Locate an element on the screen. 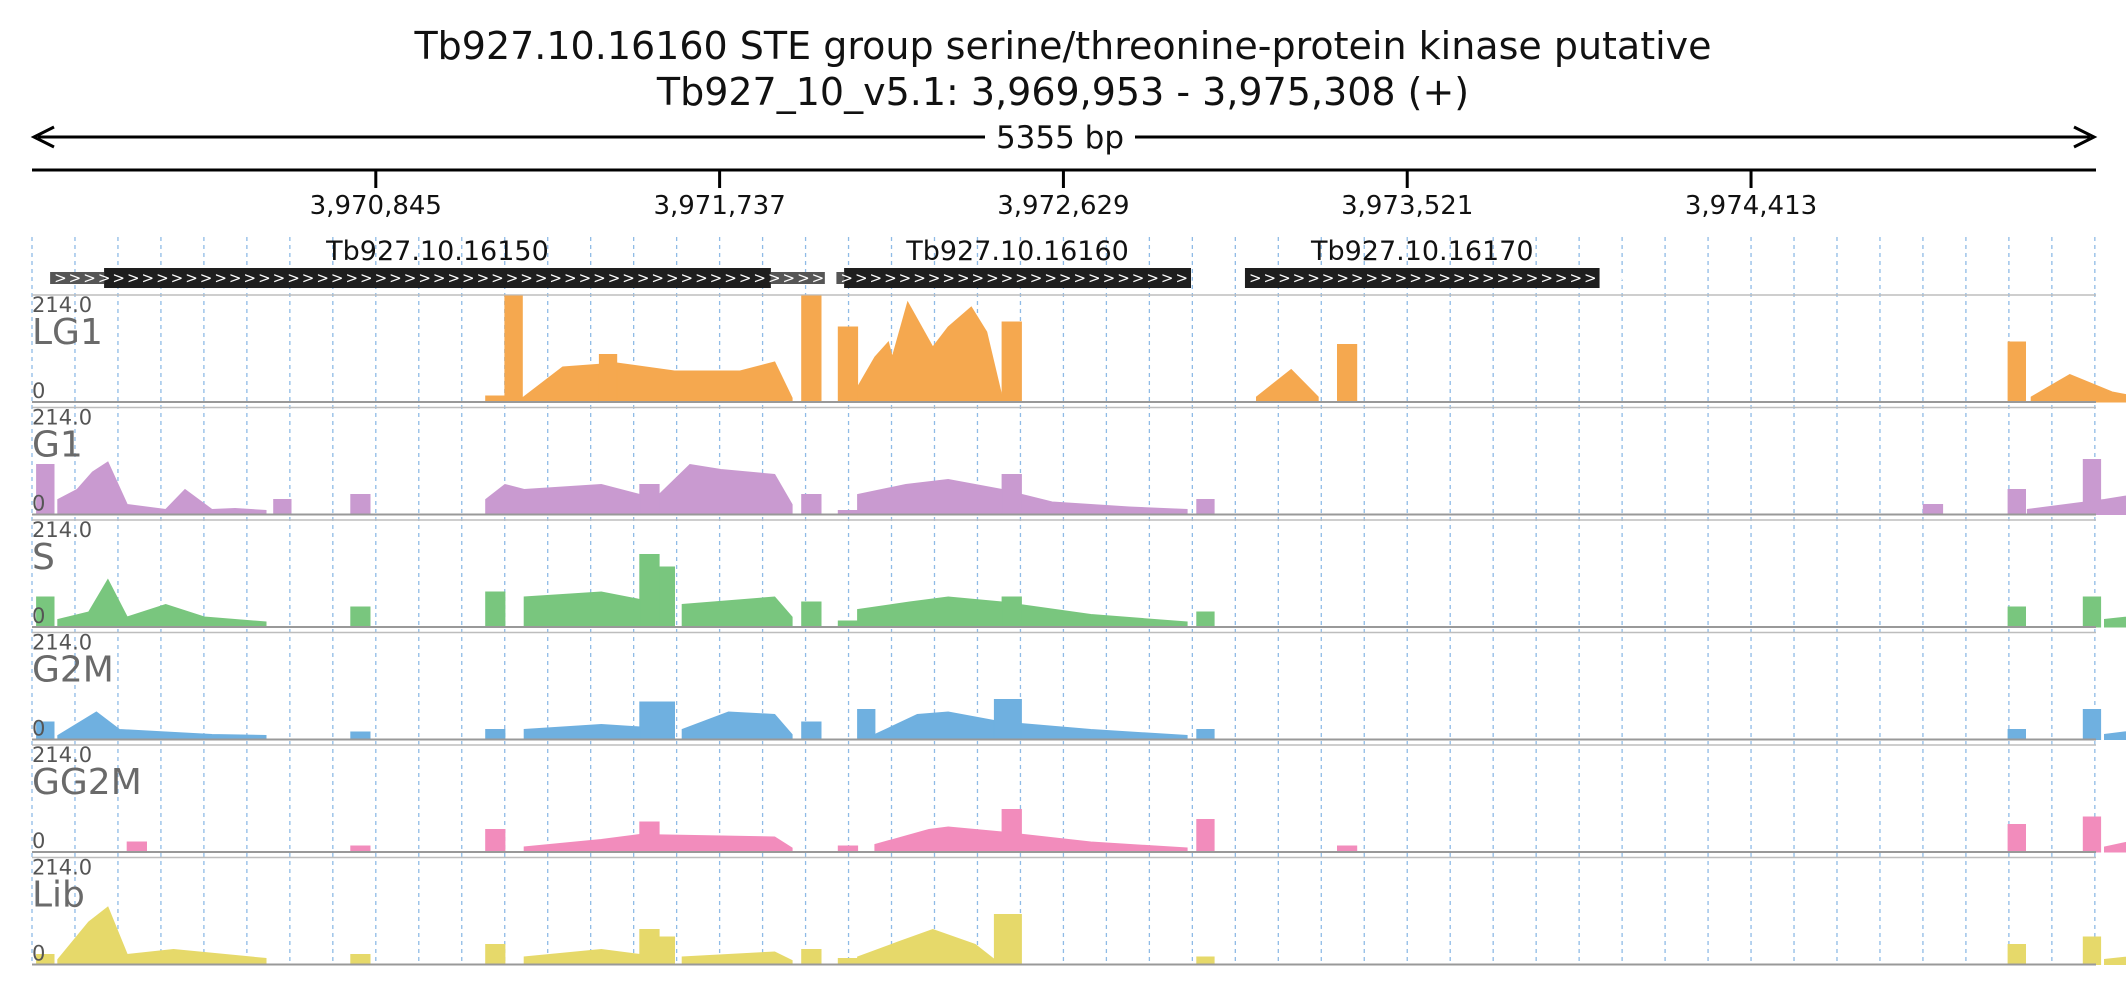 This screenshot has width=2126, height=1000. track-name-label: LG1 is located at coordinates (67, 332).